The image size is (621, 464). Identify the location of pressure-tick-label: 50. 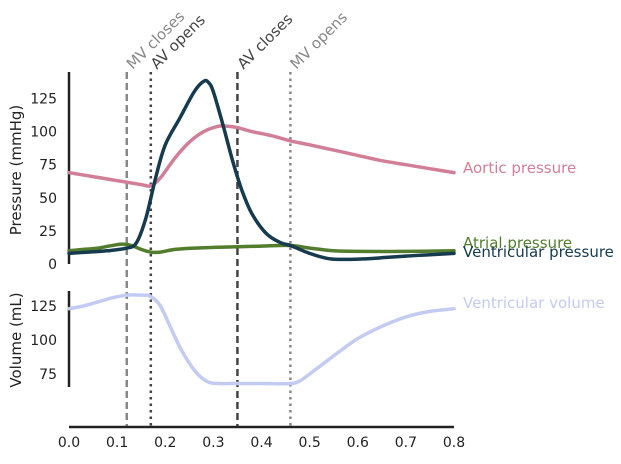
(48, 199).